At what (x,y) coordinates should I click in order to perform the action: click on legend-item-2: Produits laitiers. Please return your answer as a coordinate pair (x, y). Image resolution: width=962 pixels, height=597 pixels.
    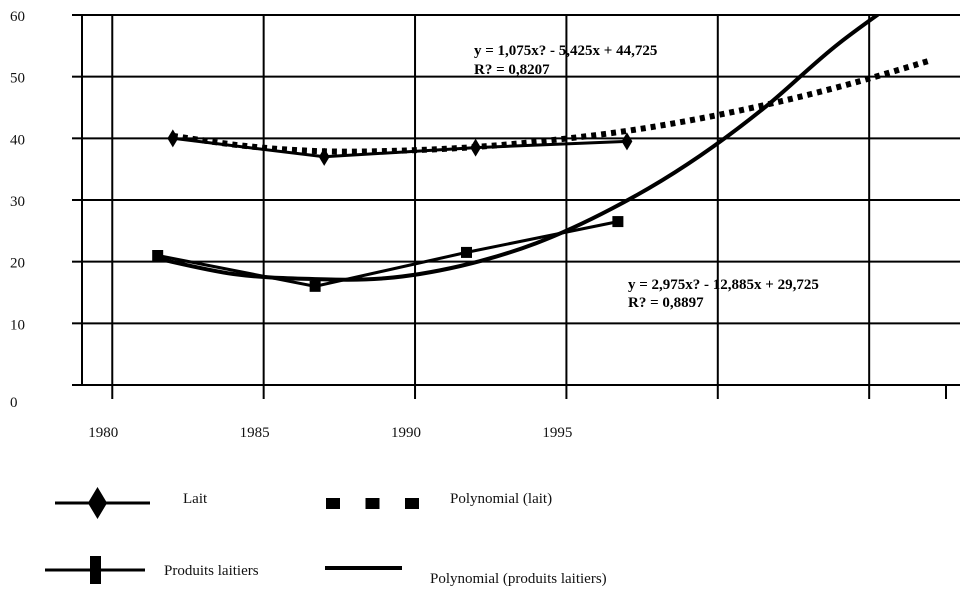
    Looking at the image, I should click on (152, 570).